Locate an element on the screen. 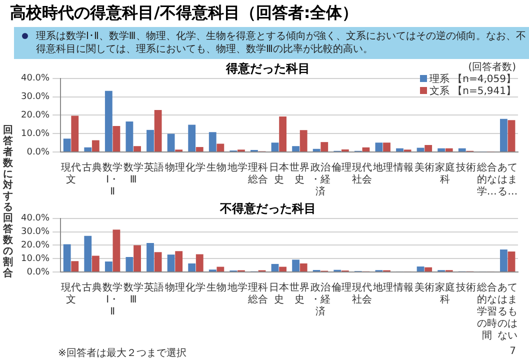 The image size is (529, 360). y-tick-label: 30.0% is located at coordinates (35, 232).